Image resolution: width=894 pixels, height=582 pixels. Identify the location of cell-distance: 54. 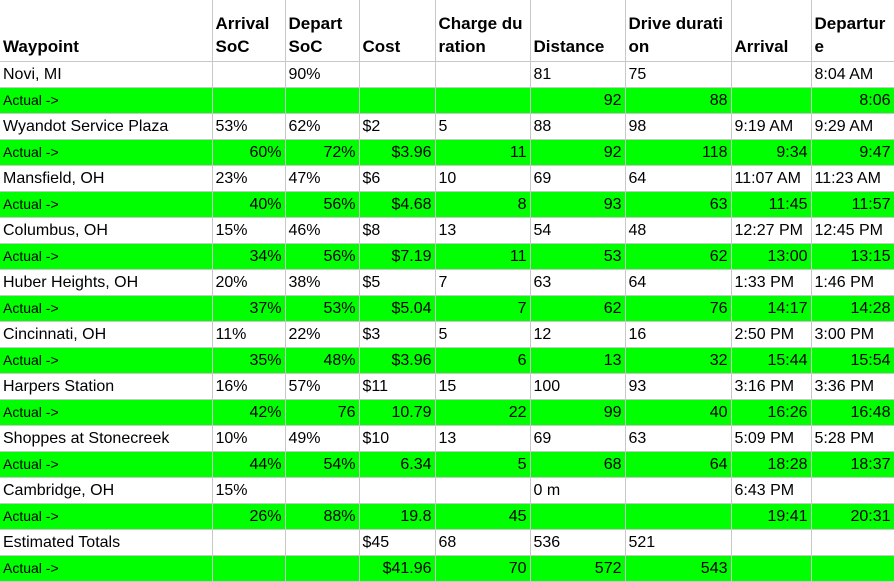
(578, 230).